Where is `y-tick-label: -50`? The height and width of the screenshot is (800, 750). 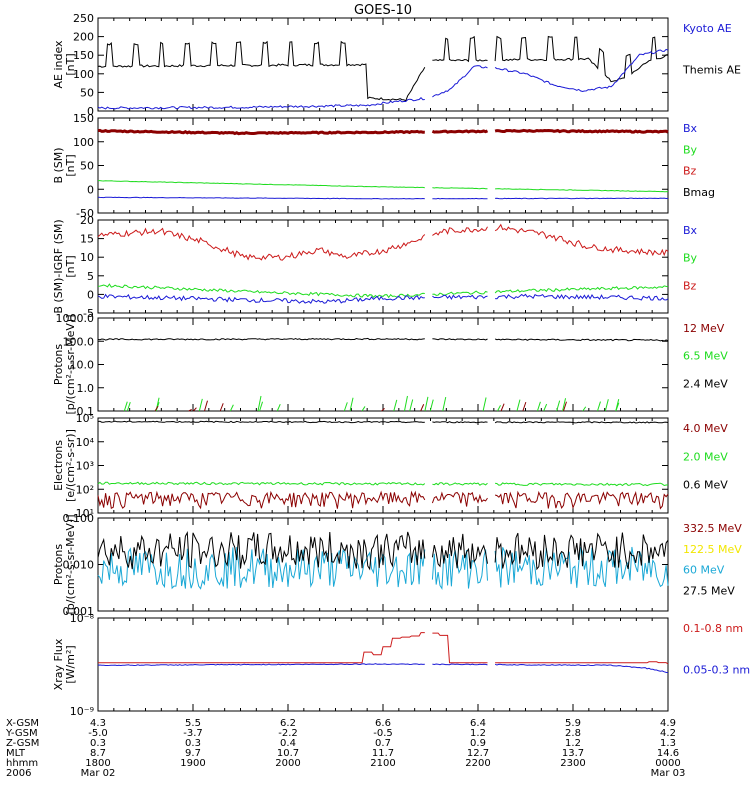 y-tick-label: -50 is located at coordinates (85, 213).